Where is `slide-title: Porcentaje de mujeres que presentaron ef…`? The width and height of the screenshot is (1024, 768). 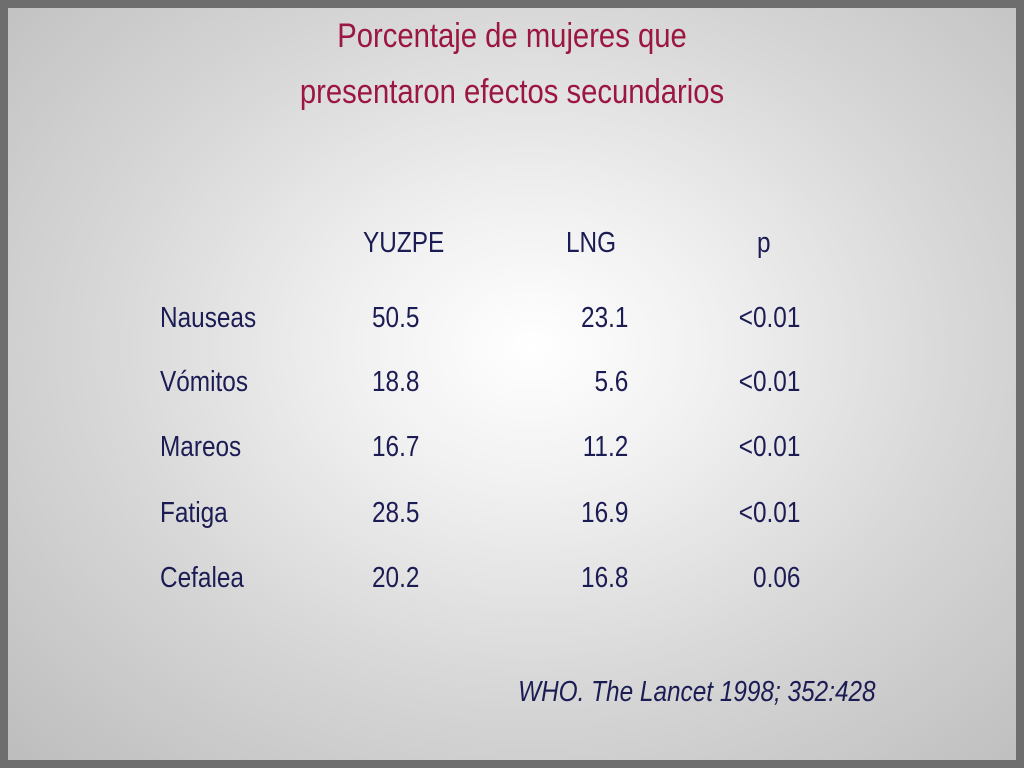
slide-title: Porcentaje de mujeres que presentaron ef… is located at coordinates (512, 64).